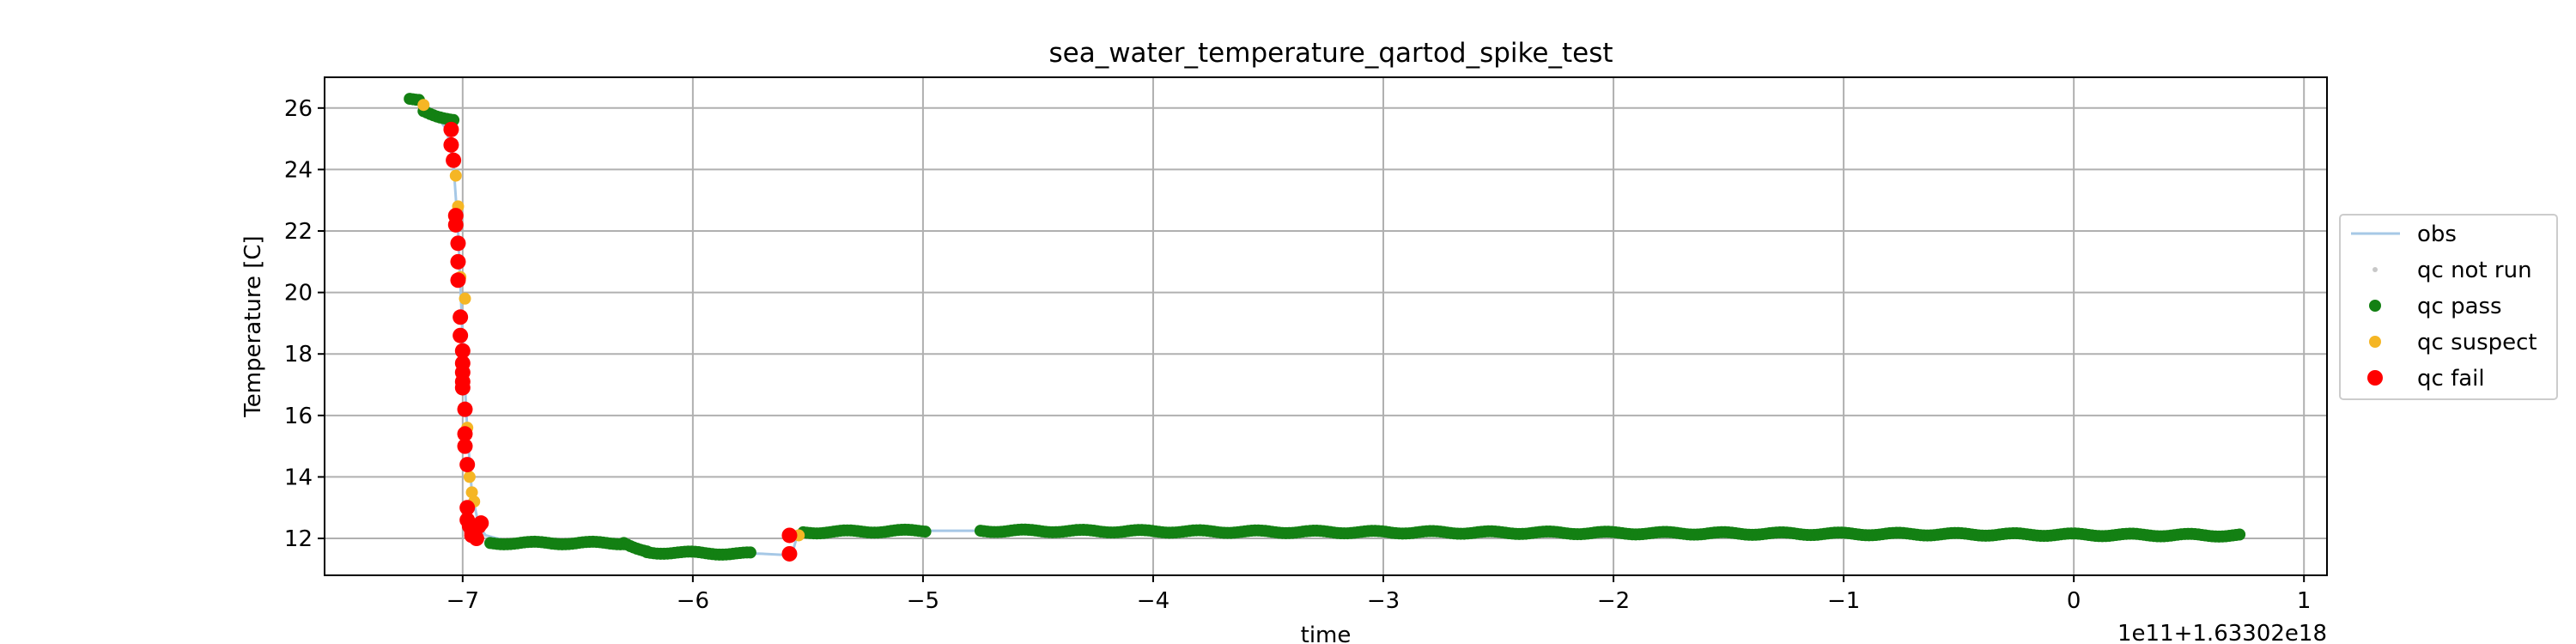 Image resolution: width=2576 pixels, height=644 pixels. Describe the element at coordinates (2451, 379) in the screenshot. I see `legend-qc-fail-label: qc fail` at that location.